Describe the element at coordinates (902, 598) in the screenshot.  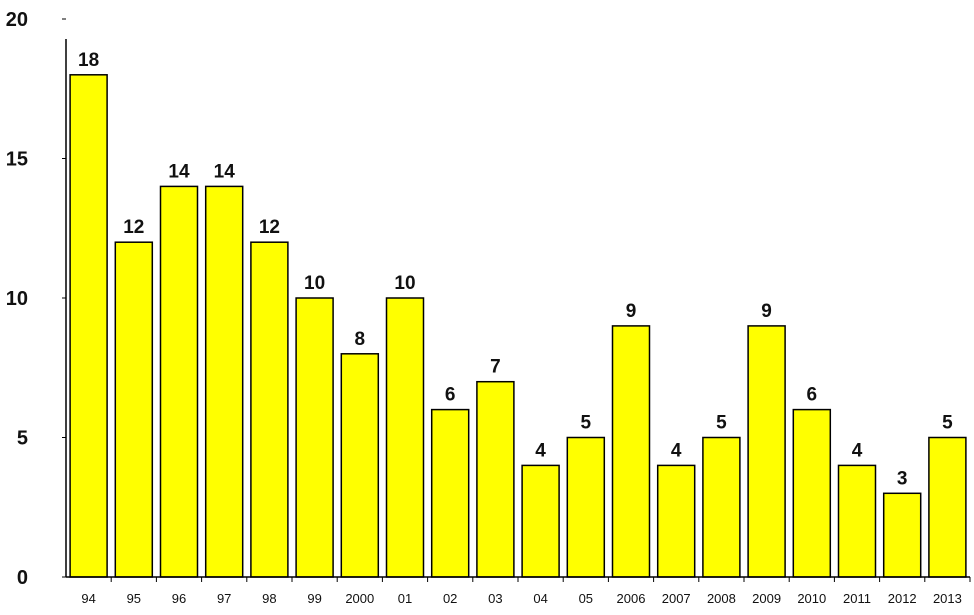
I see `x-tick-label: 2012` at that location.